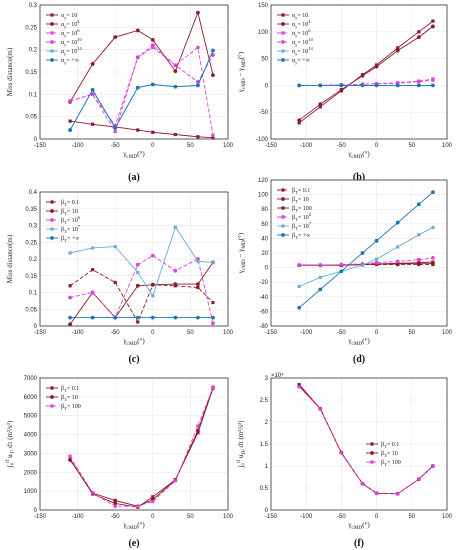  I want to click on y-tick-label: 0.25, so click(31, 28).